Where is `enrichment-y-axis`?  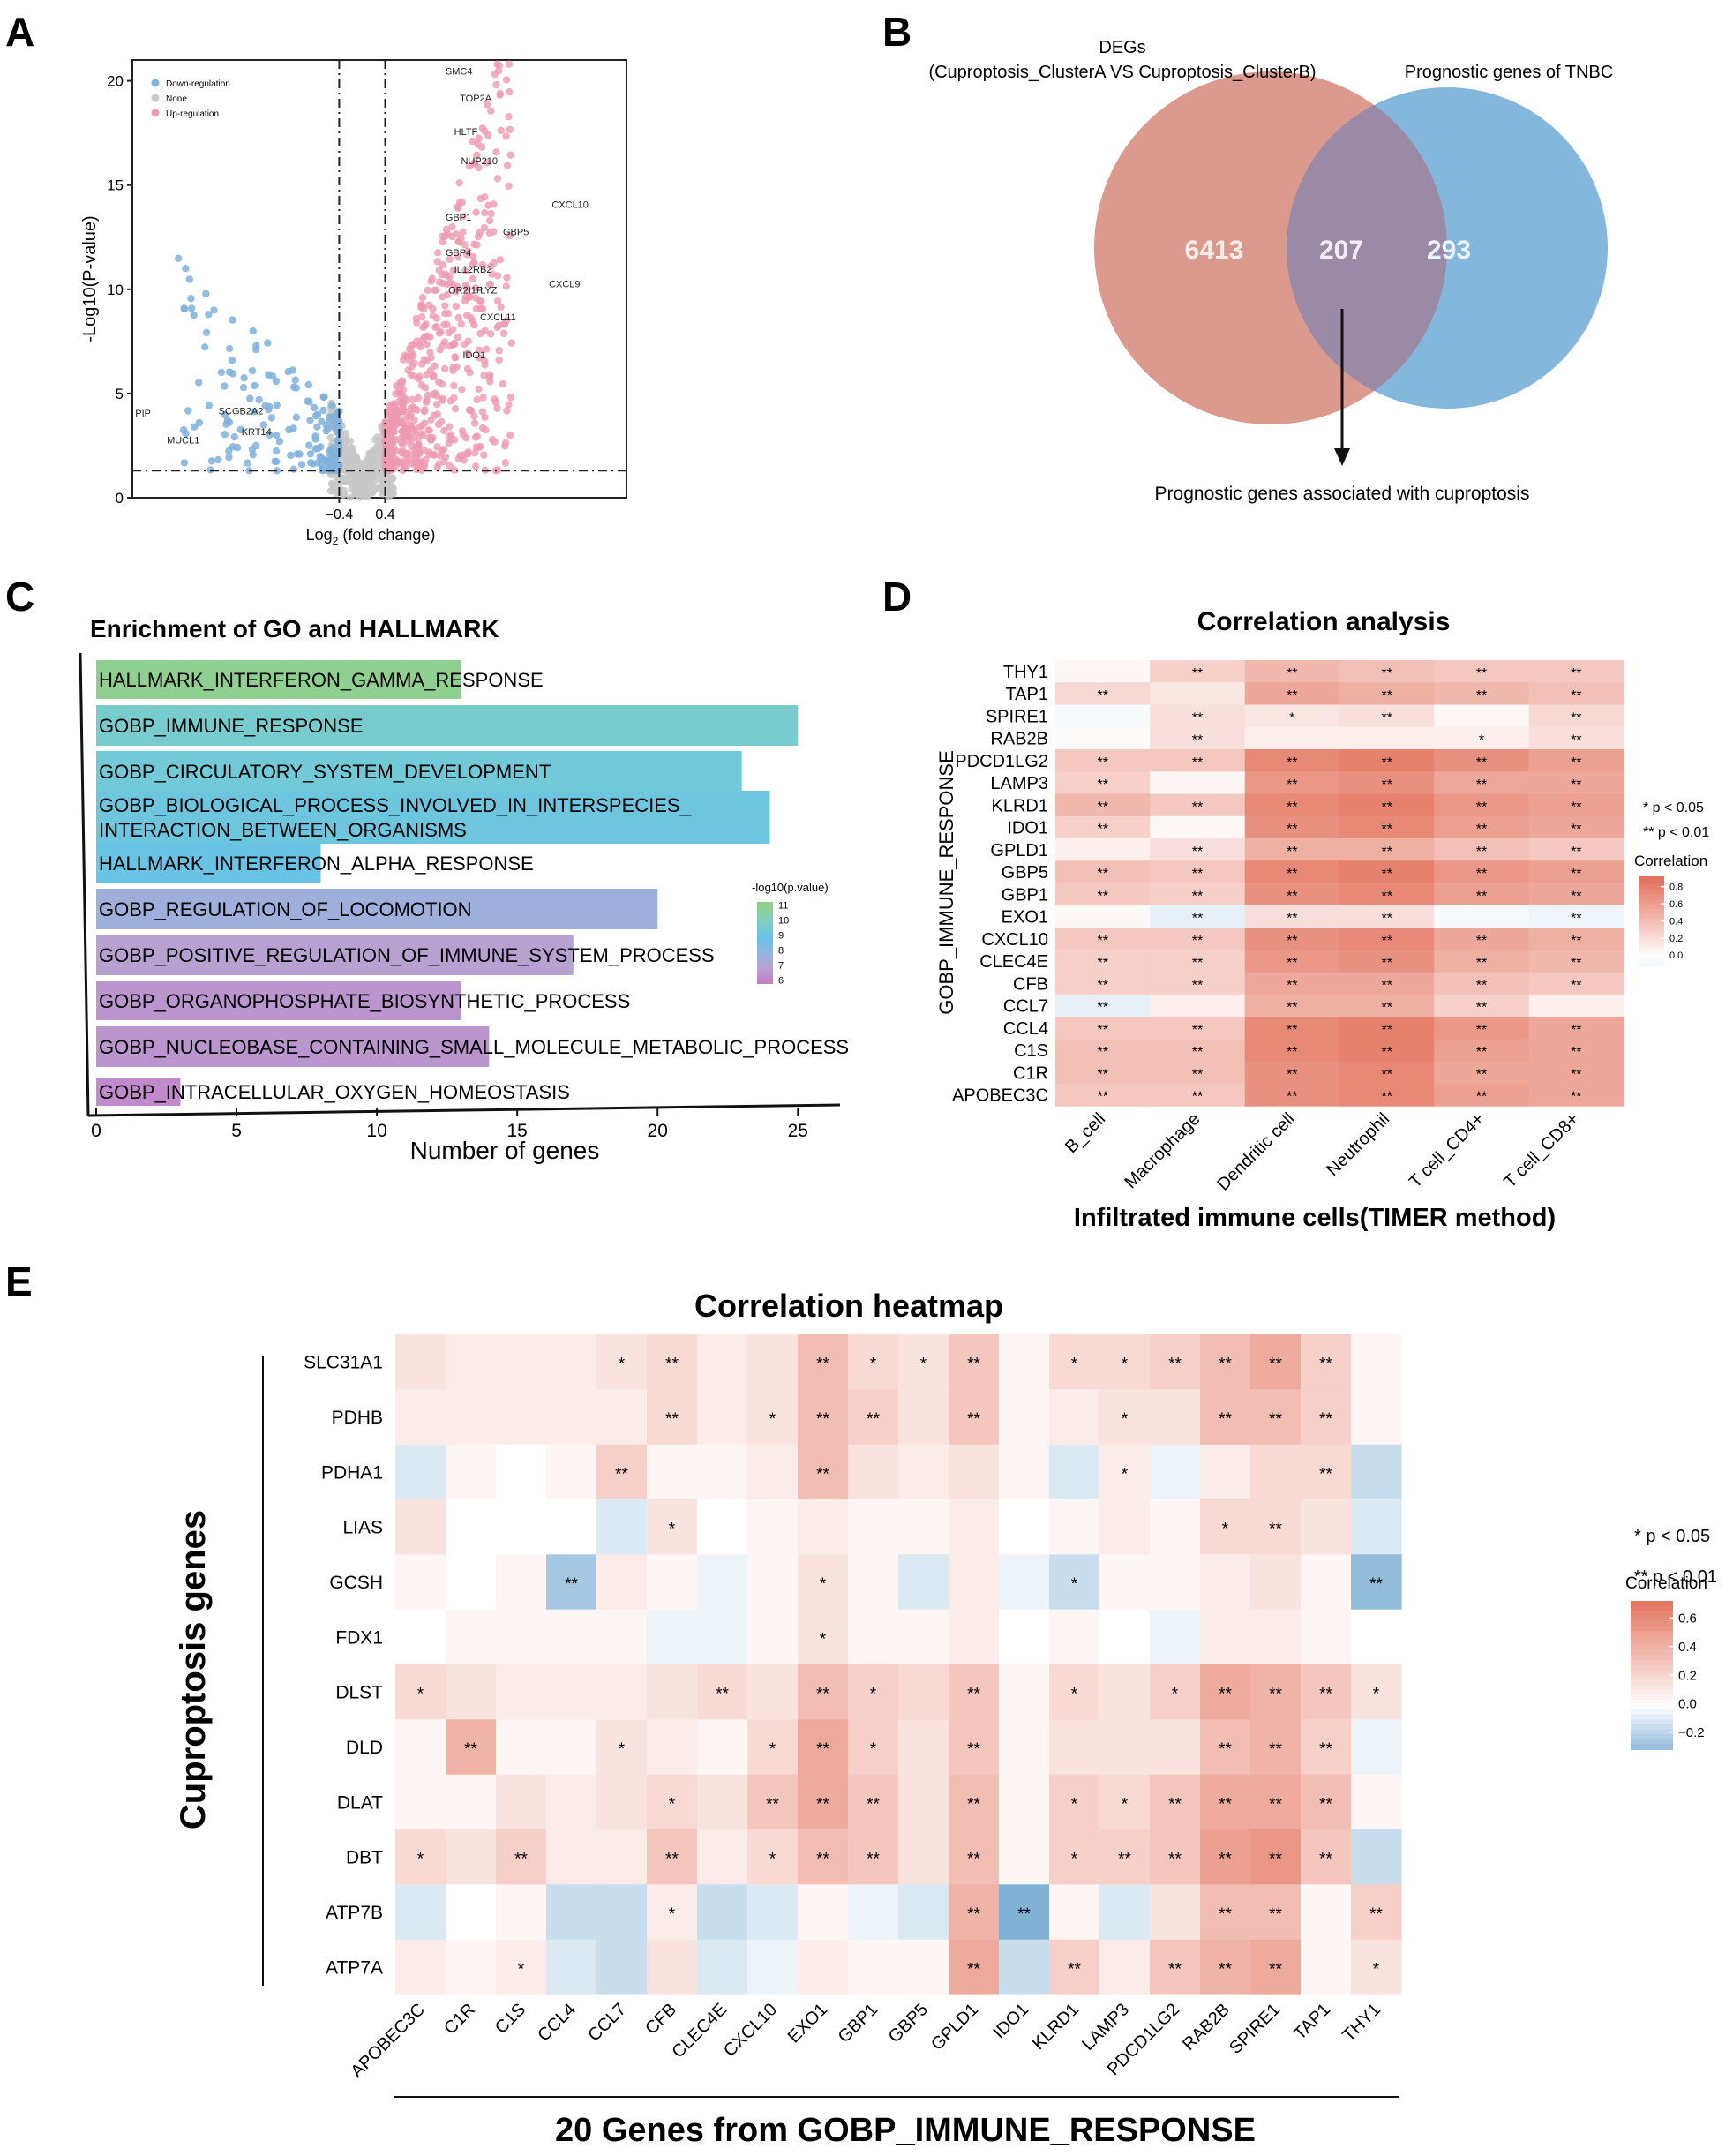 enrichment-y-axis is located at coordinates (84, 884).